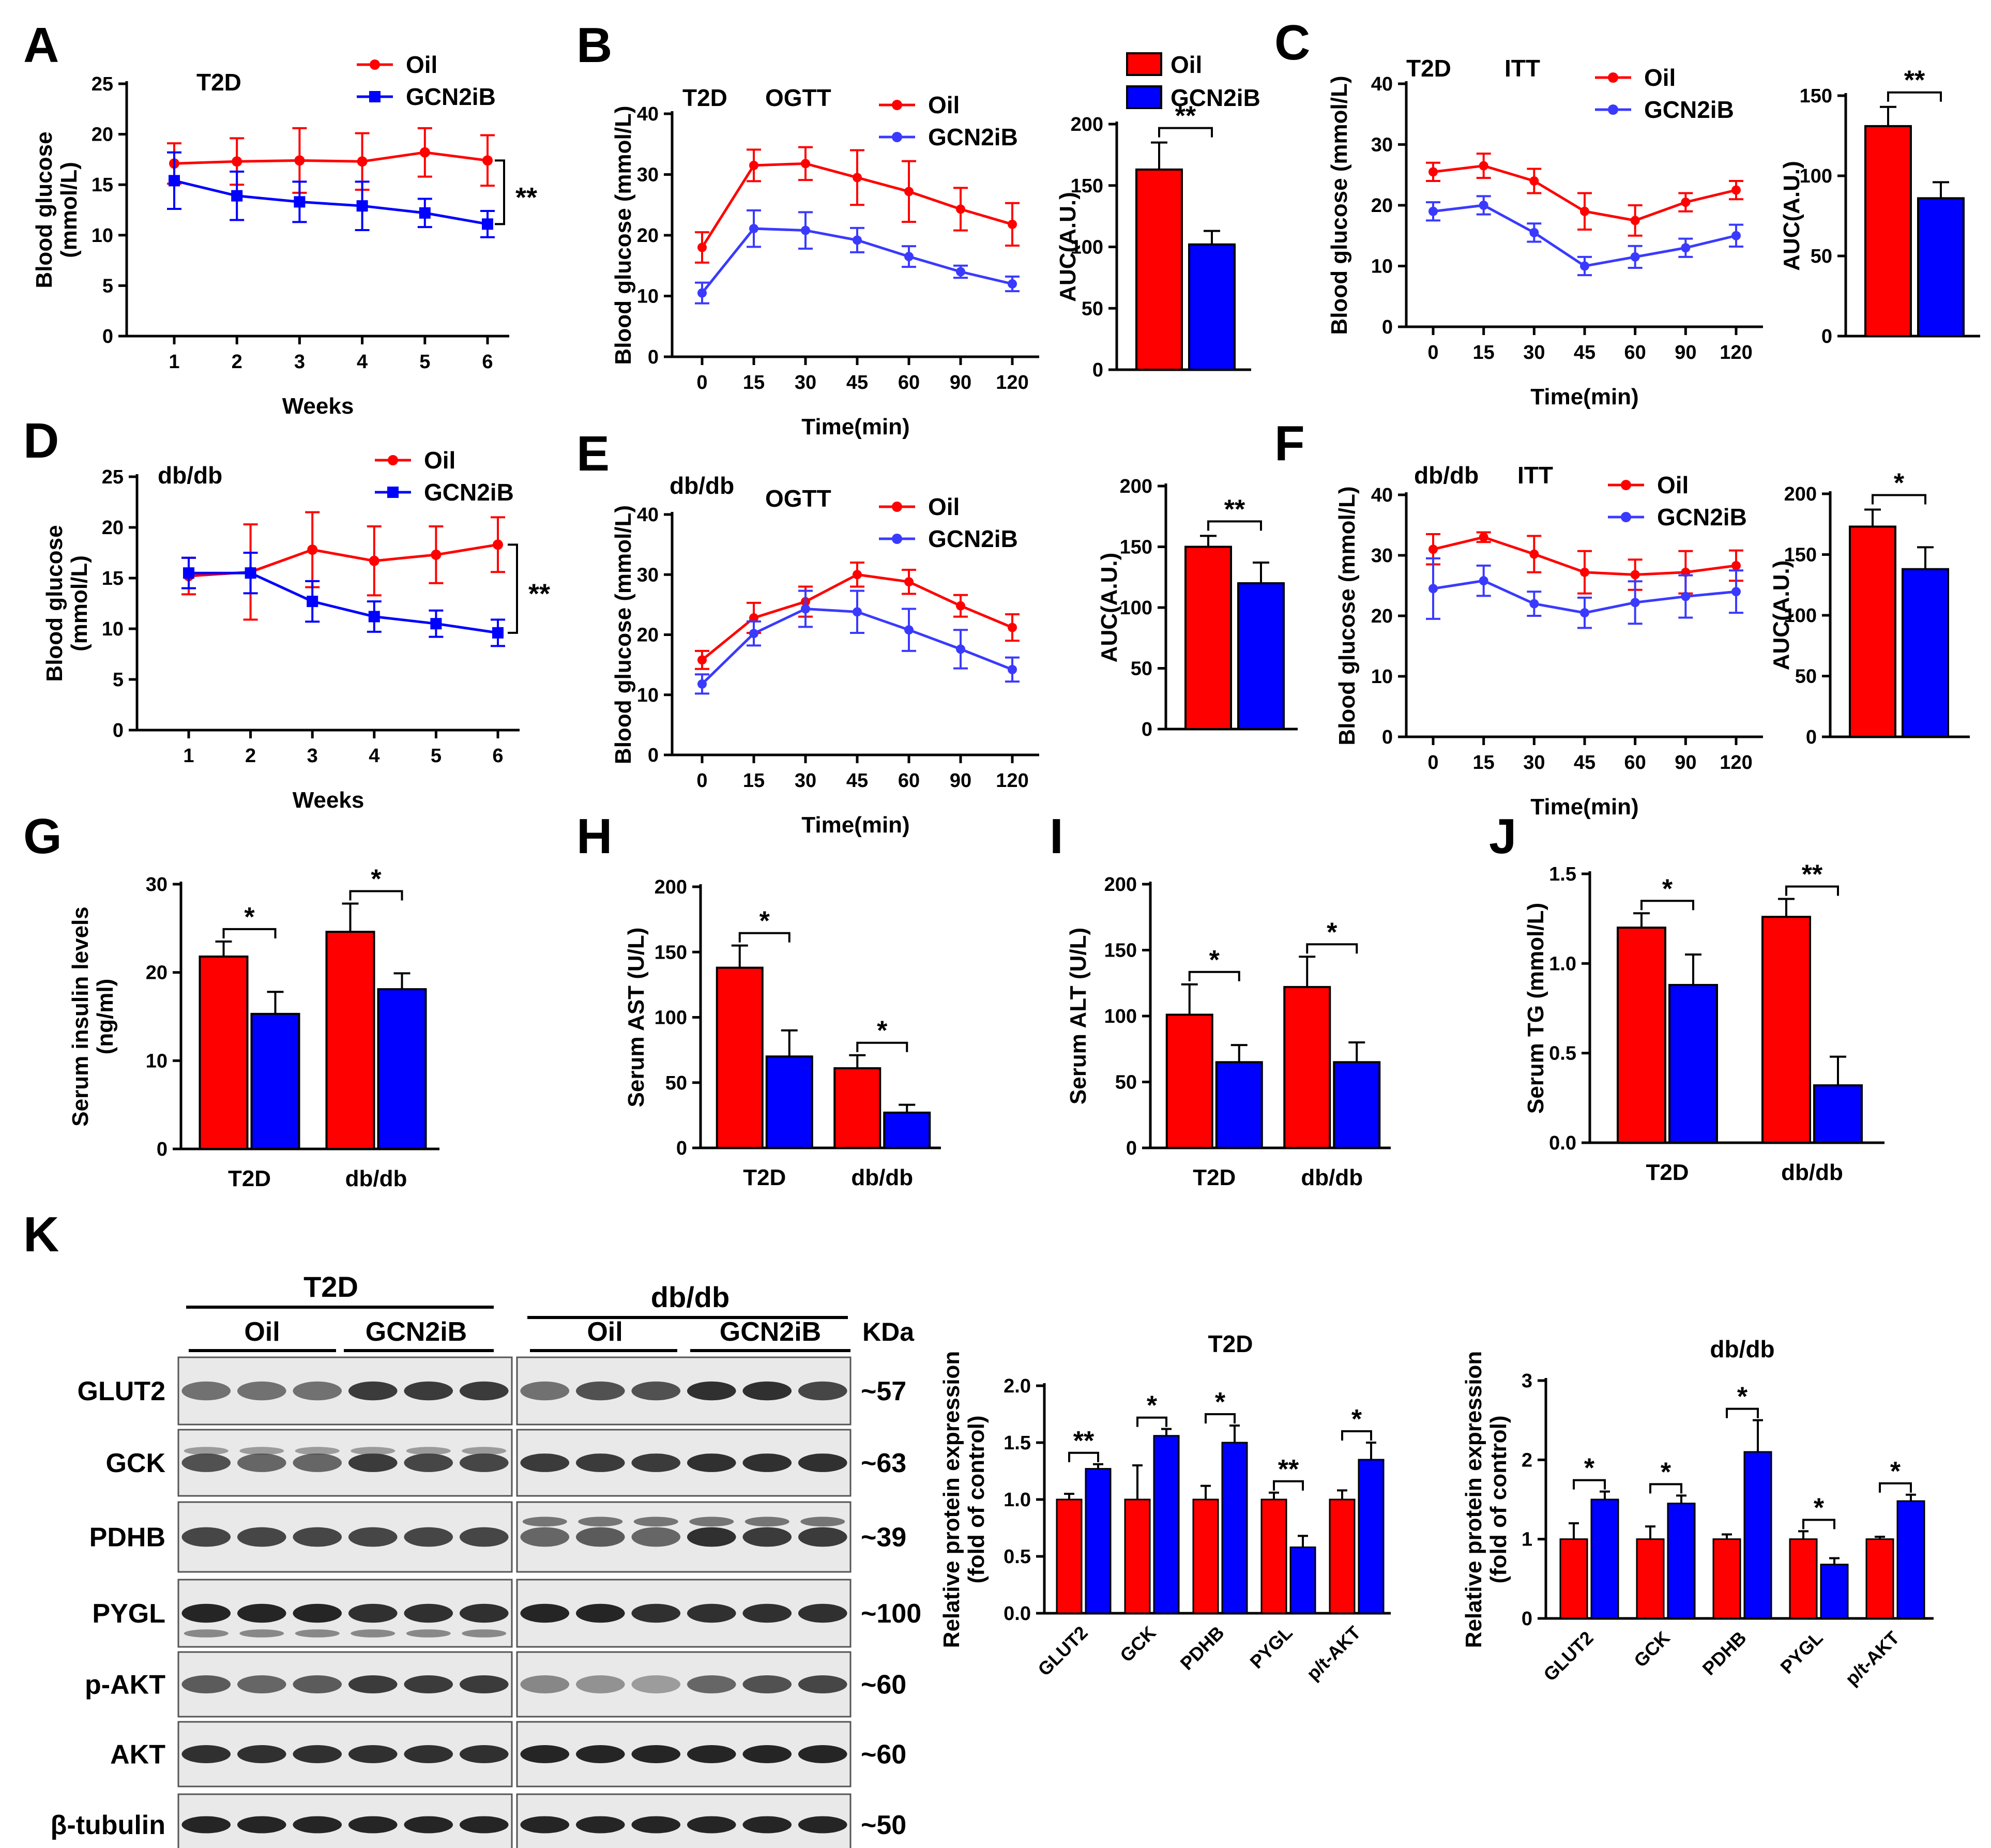  What do you see at coordinates (79, 603) in the screenshot?
I see `y-axis-label: (mmol/L)` at bounding box center [79, 603].